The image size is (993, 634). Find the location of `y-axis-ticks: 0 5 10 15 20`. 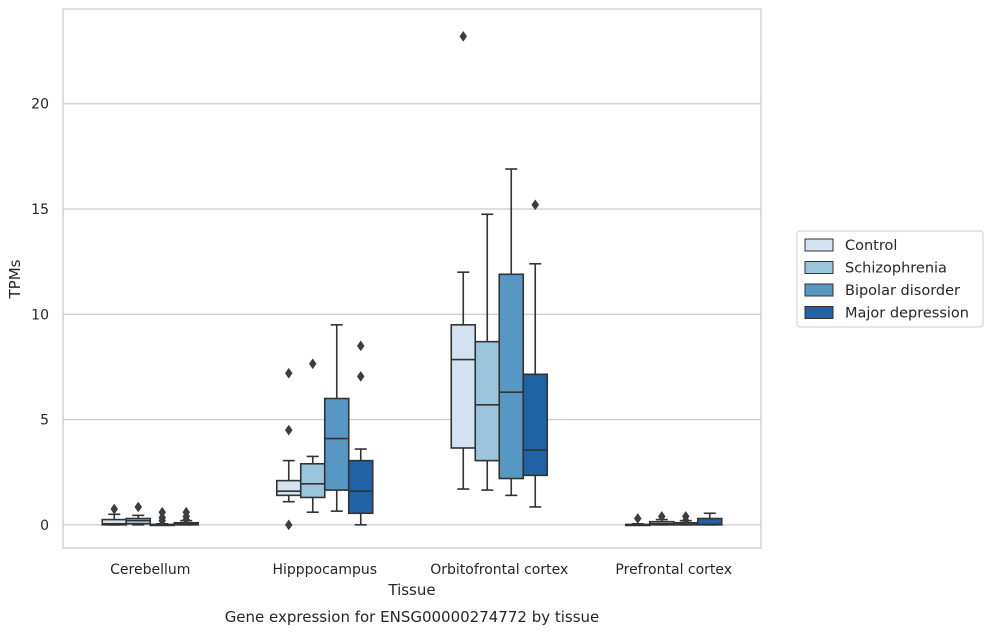

y-axis-ticks: 0 5 10 15 20 is located at coordinates (40, 315).